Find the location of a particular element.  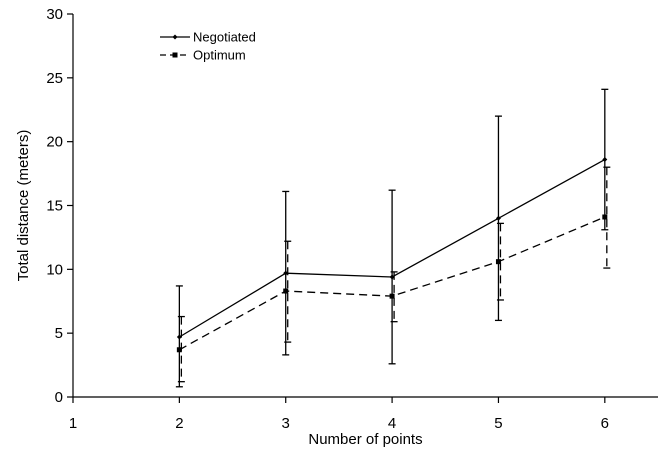

x-axis-title: Number of points is located at coordinates (365, 439).